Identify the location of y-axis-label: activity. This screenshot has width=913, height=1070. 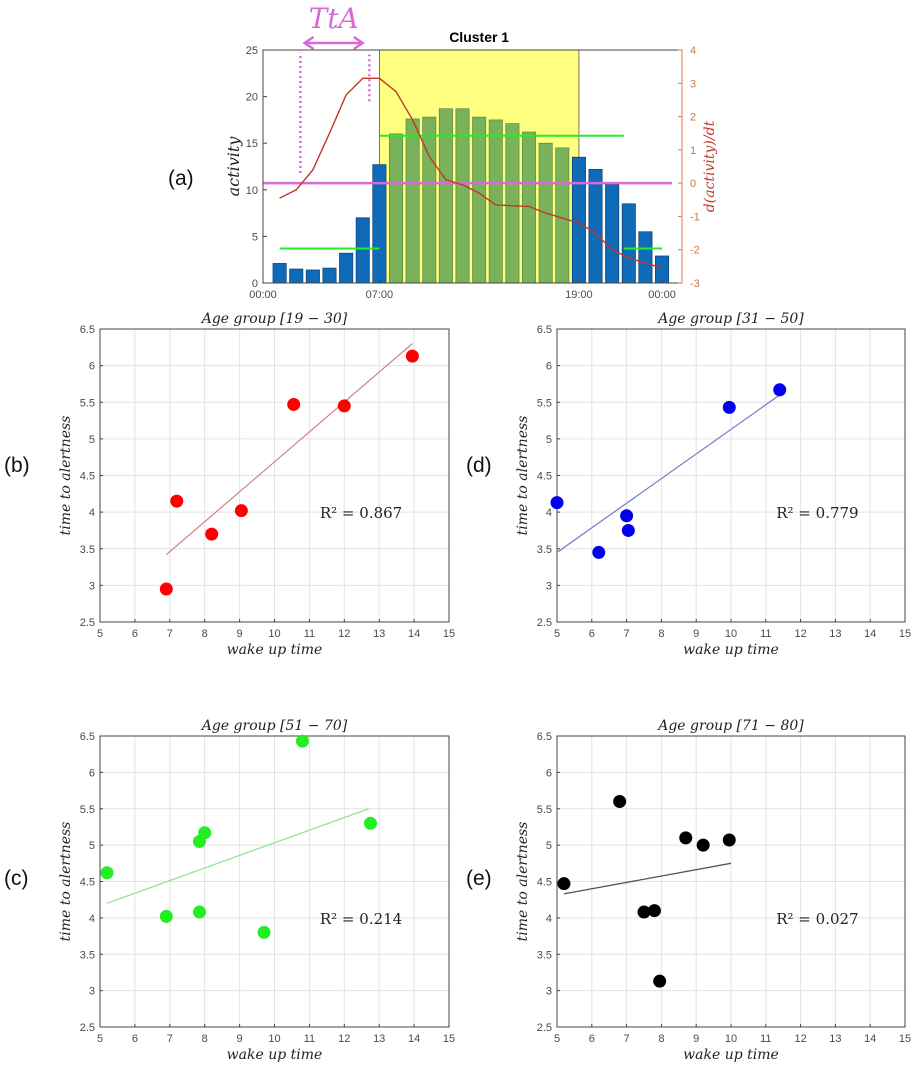
(233, 166).